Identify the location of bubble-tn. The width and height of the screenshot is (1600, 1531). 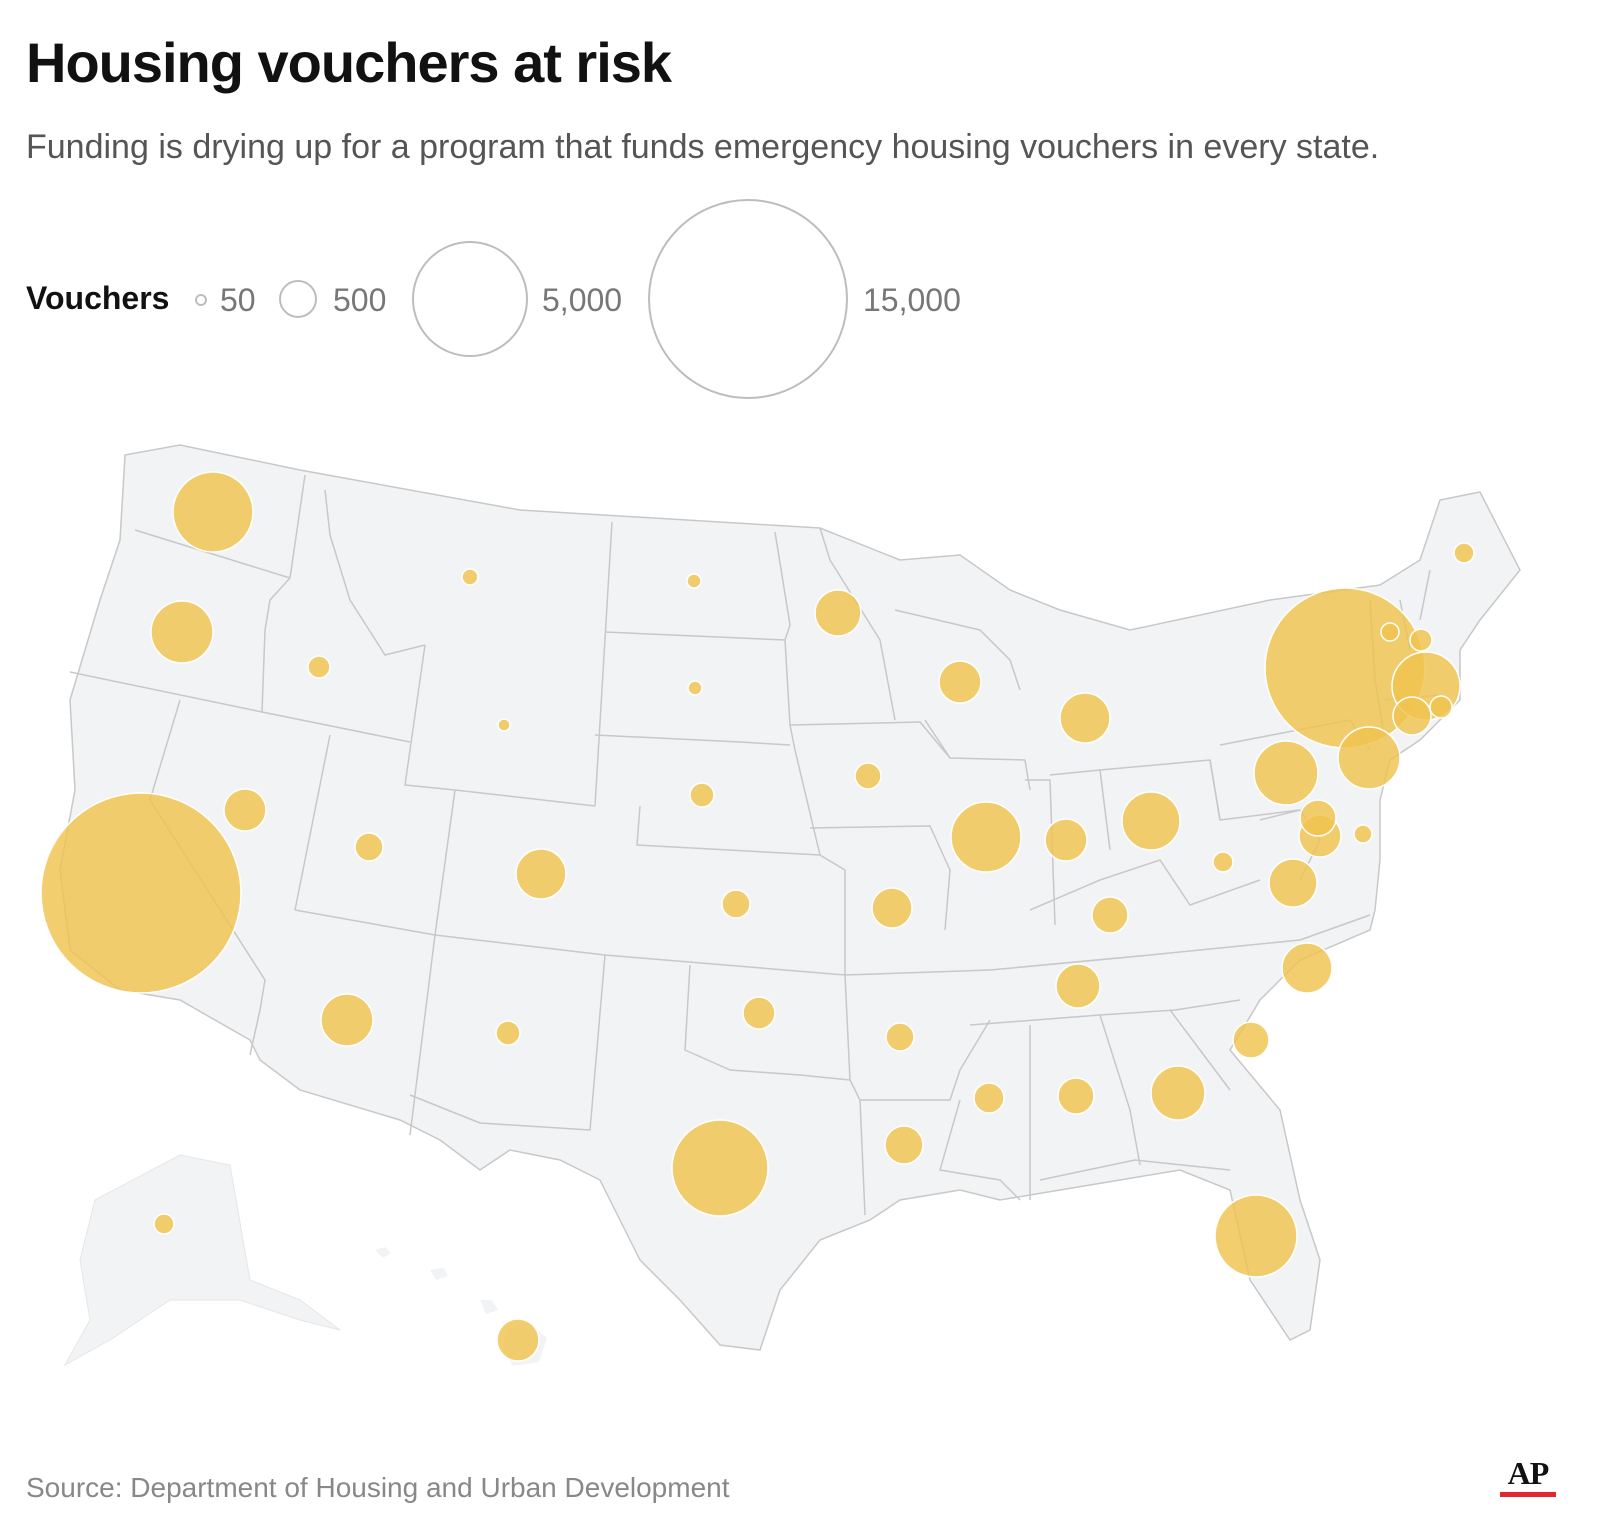
(1078, 986).